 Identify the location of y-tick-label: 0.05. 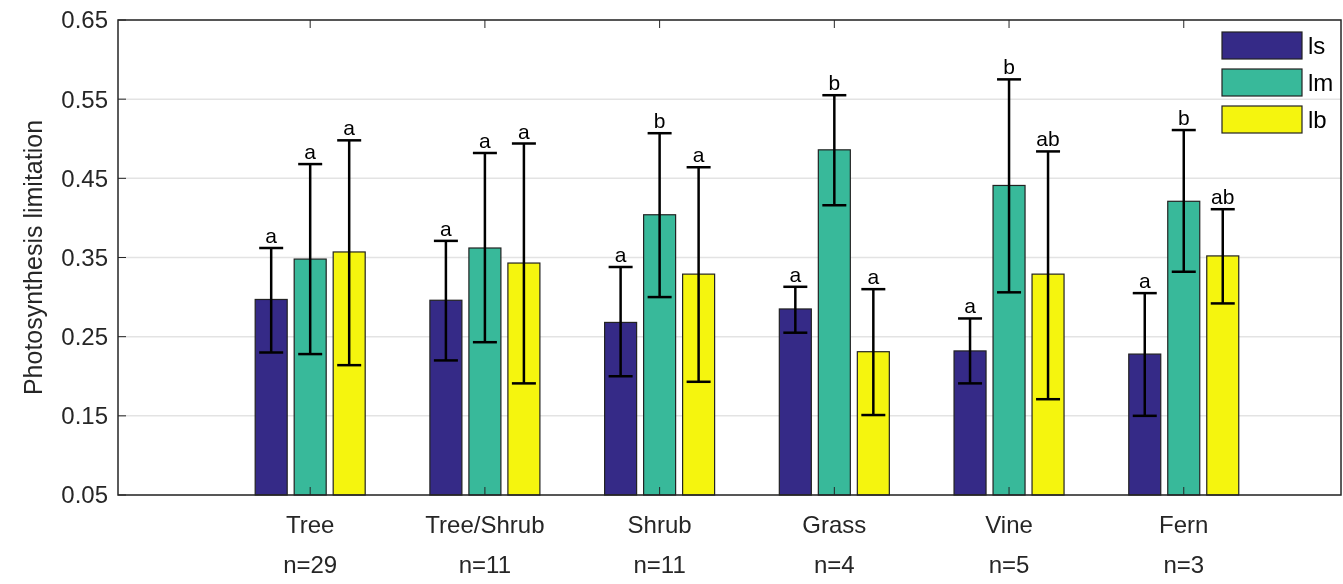
(84, 495).